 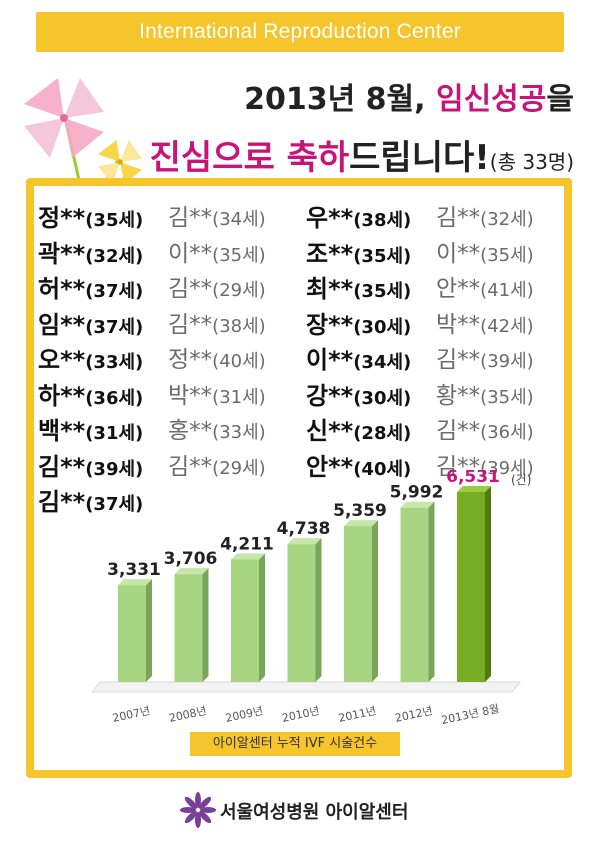 What do you see at coordinates (521, 480) in the screenshot?
I see `unit-label: (건)` at bounding box center [521, 480].